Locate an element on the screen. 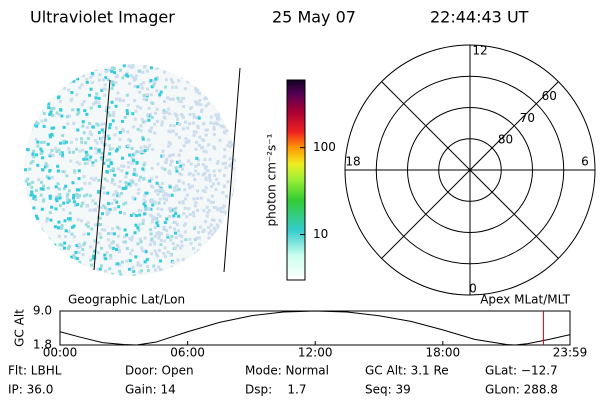  status-field: IP: 36.0 is located at coordinates (30, 390).